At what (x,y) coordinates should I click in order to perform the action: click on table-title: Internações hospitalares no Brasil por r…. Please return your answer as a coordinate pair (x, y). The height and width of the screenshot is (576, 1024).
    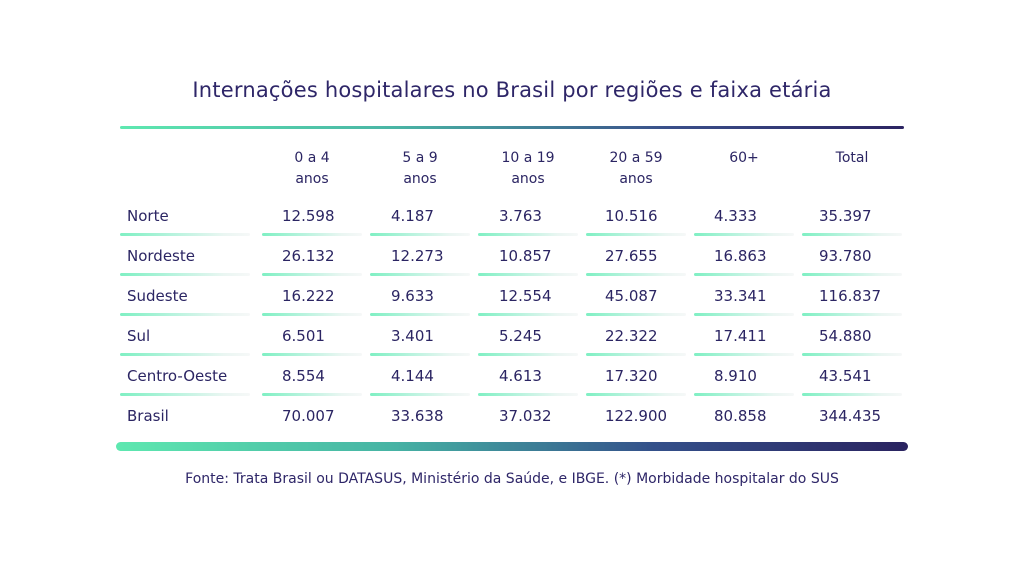
    Looking at the image, I should click on (512, 90).